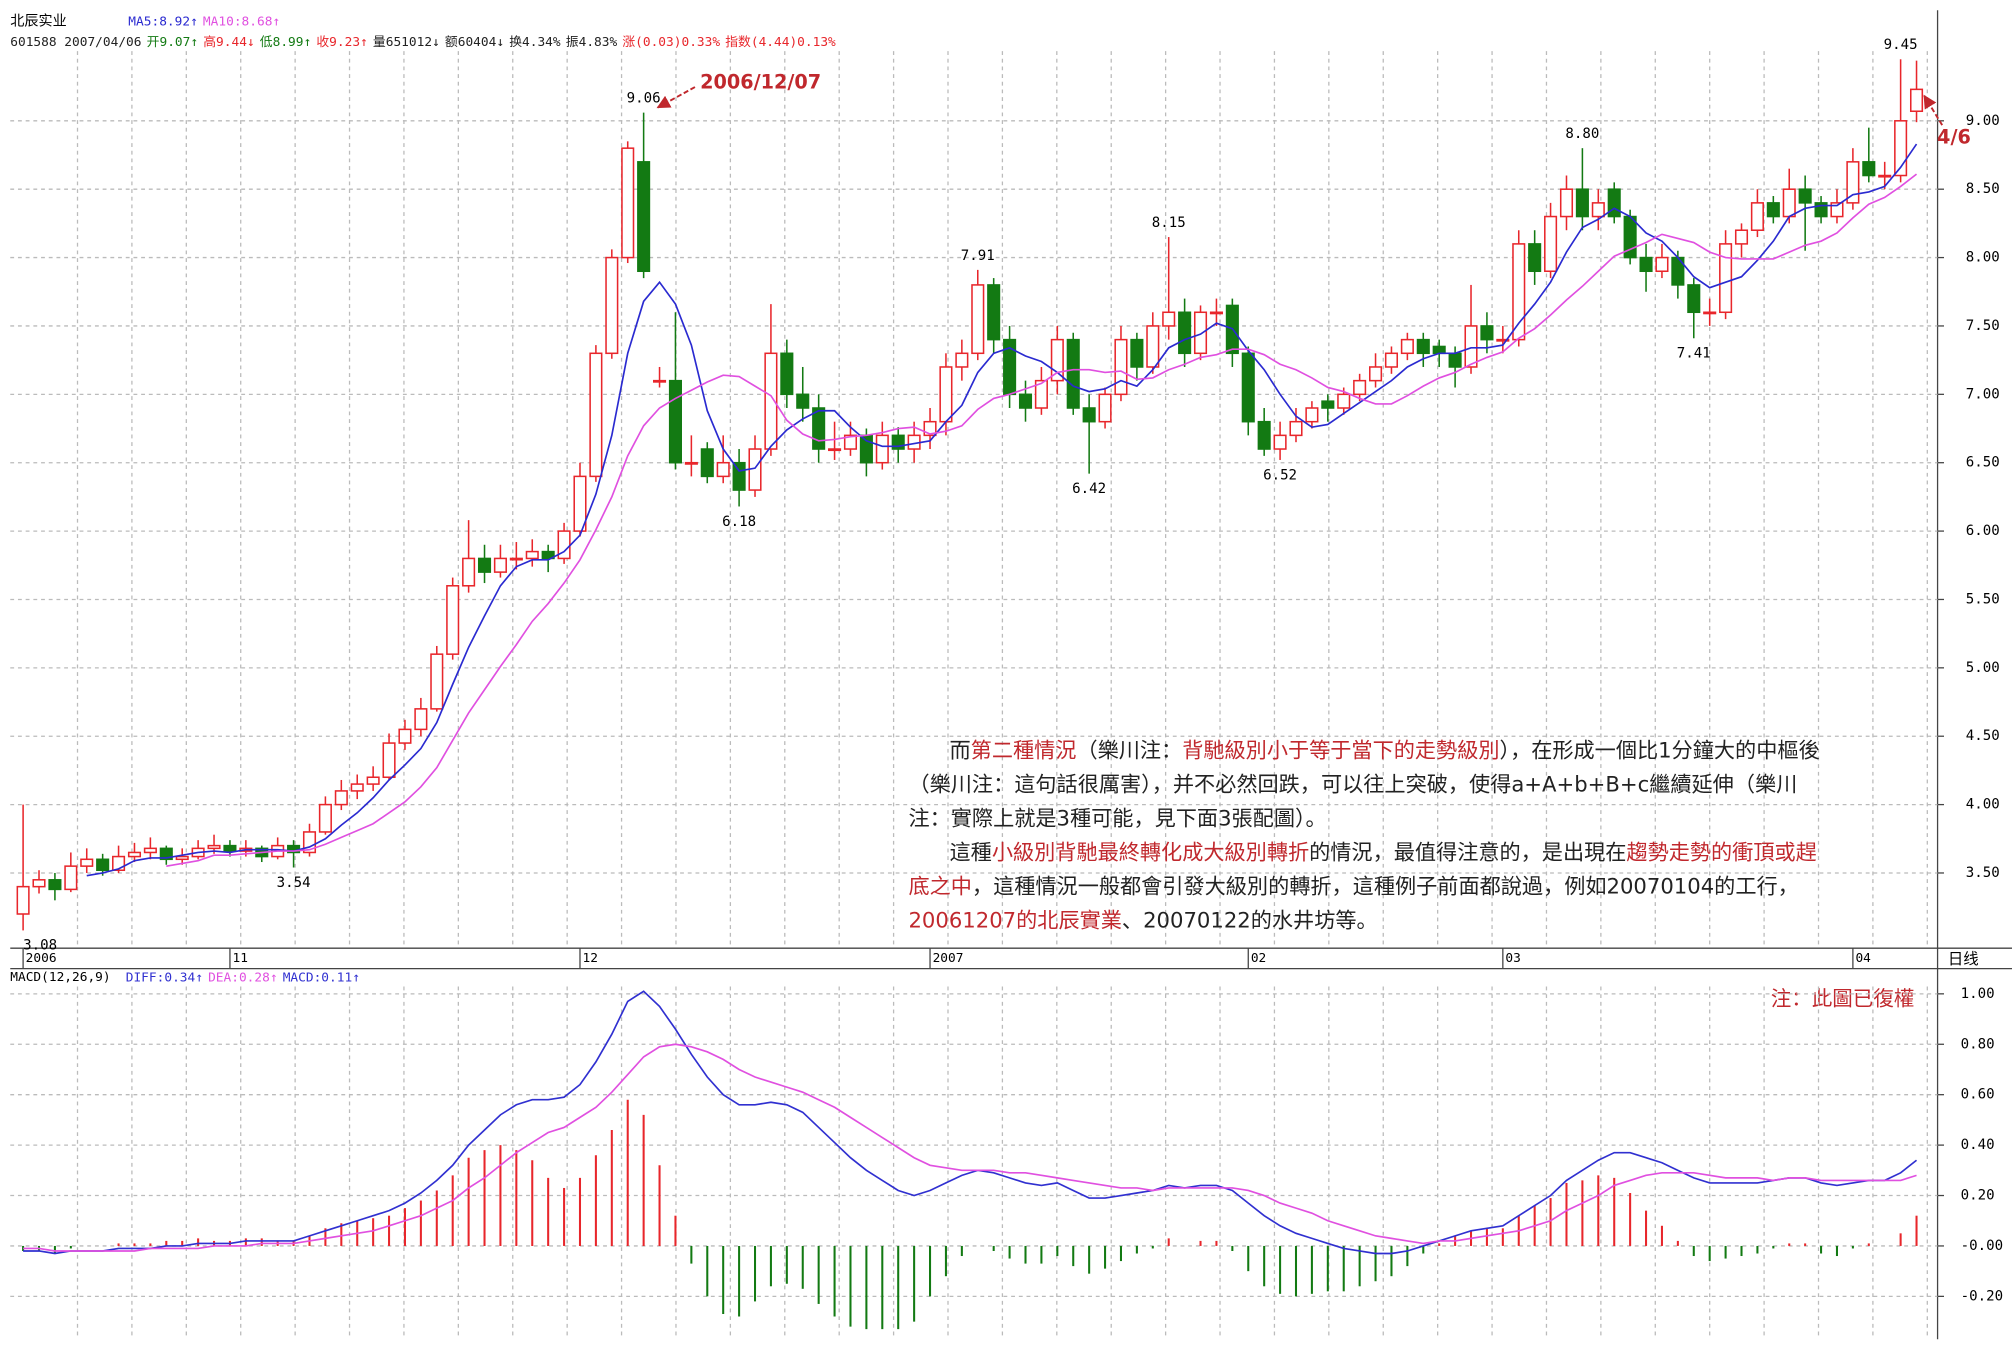 The width and height of the screenshot is (2012, 1352). Describe the element at coordinates (970, 1147) in the screenshot. I see `series-line` at that location.